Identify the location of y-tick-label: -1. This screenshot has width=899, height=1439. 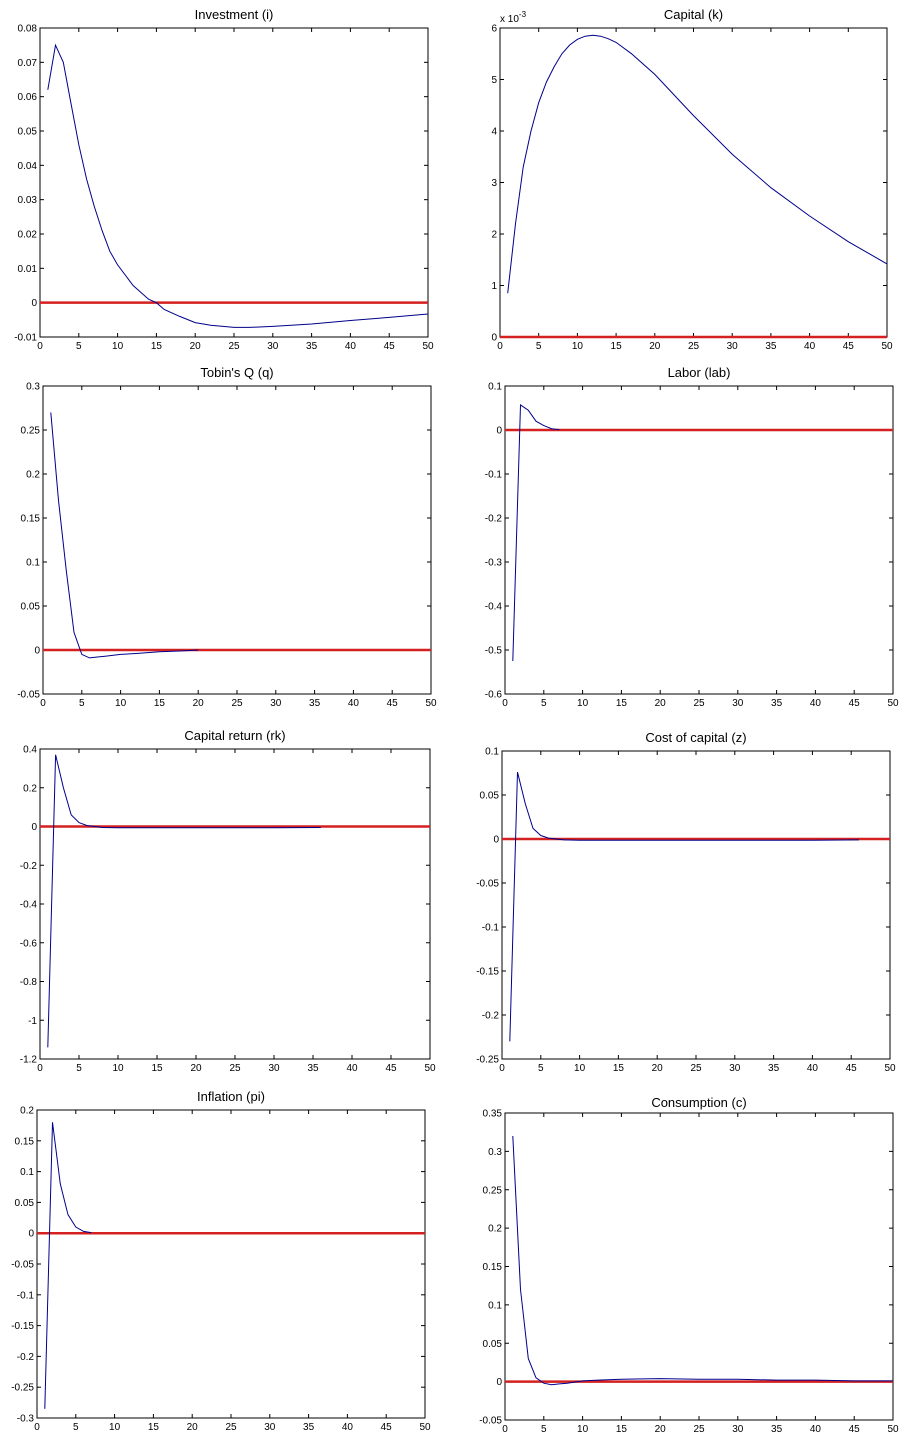
(32, 1021).